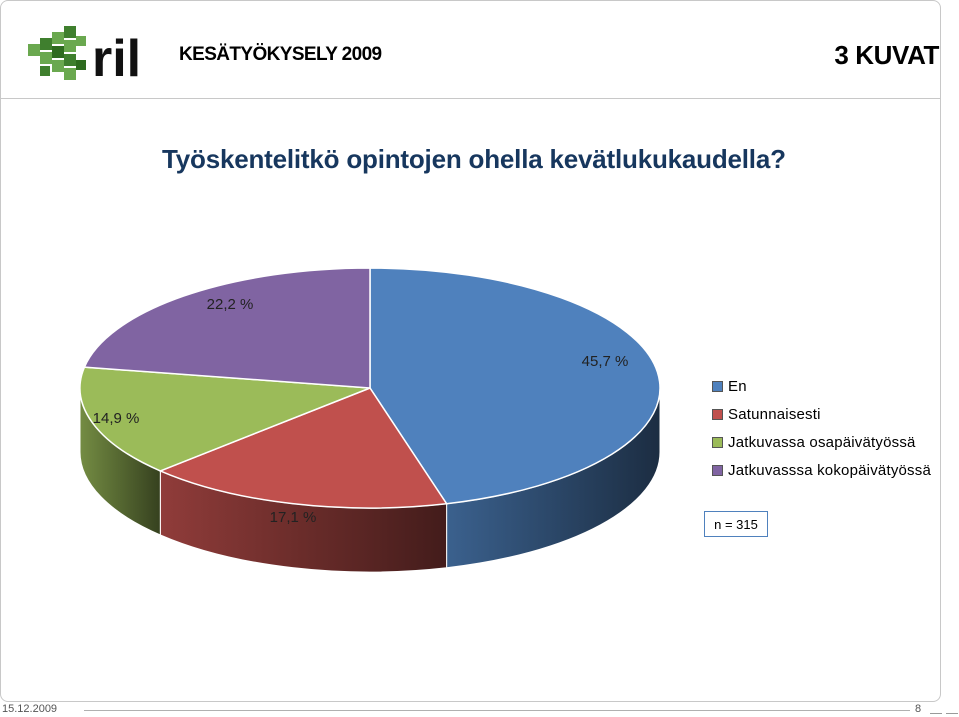 The image size is (959, 717). Describe the element at coordinates (774, 414) in the screenshot. I see `legend-label: Satunnaisesti` at that location.